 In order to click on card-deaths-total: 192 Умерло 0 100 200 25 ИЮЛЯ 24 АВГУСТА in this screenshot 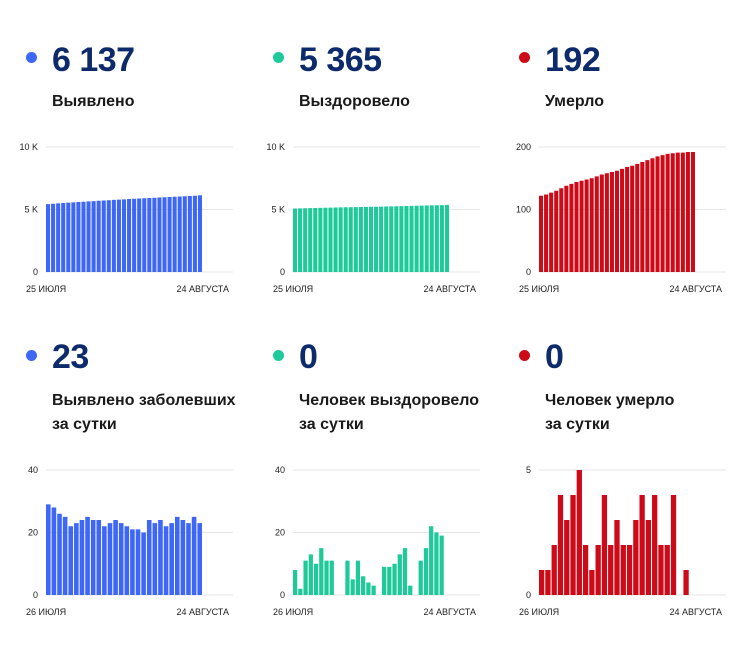, I will do `click(633, 195)`.